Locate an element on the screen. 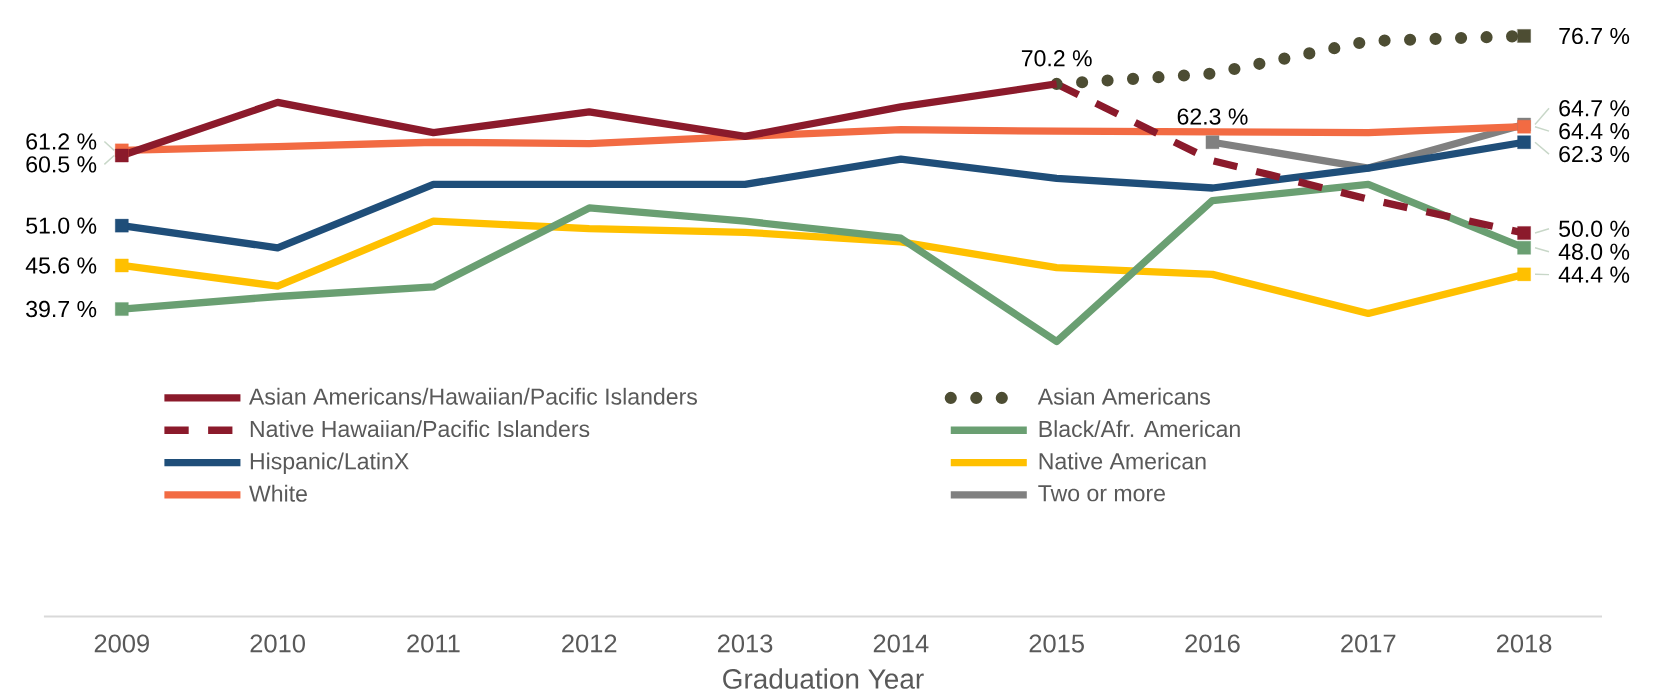 The width and height of the screenshot is (1659, 699). legend-label: Asian Americans/Hawaiian/Pacific Islanders is located at coordinates (472, 396).